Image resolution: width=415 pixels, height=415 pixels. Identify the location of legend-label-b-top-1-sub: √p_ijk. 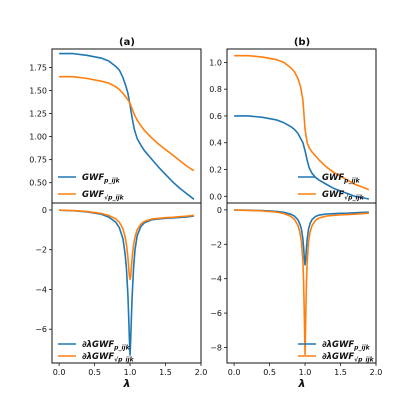
(354, 198).